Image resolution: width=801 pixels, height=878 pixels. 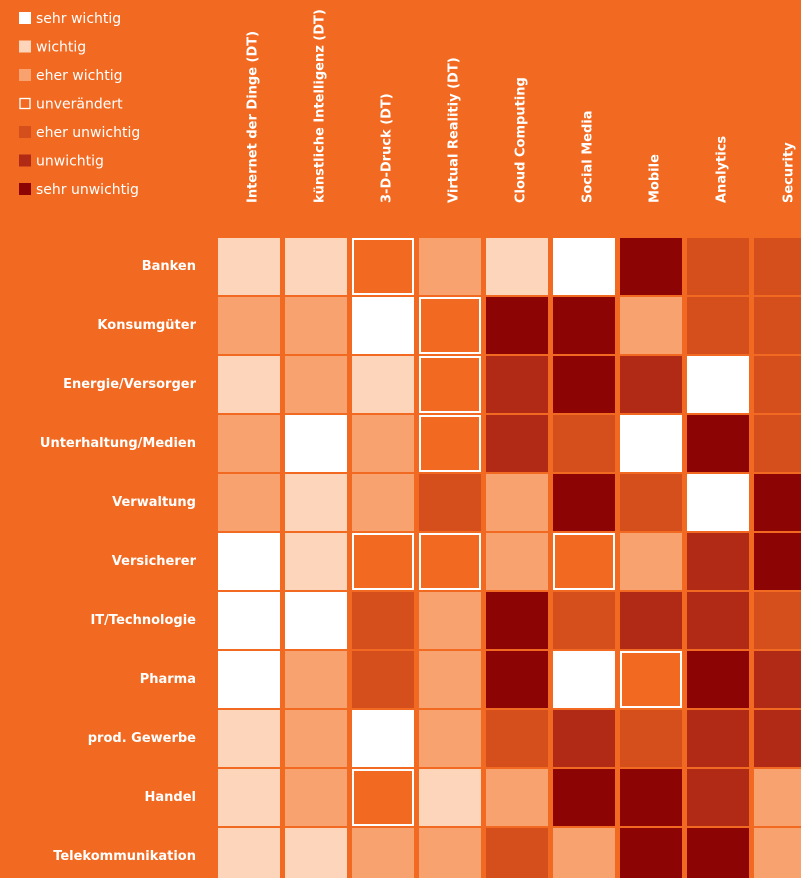 I want to click on column-header: 3-D-Druck (DT), so click(x=387, y=148).